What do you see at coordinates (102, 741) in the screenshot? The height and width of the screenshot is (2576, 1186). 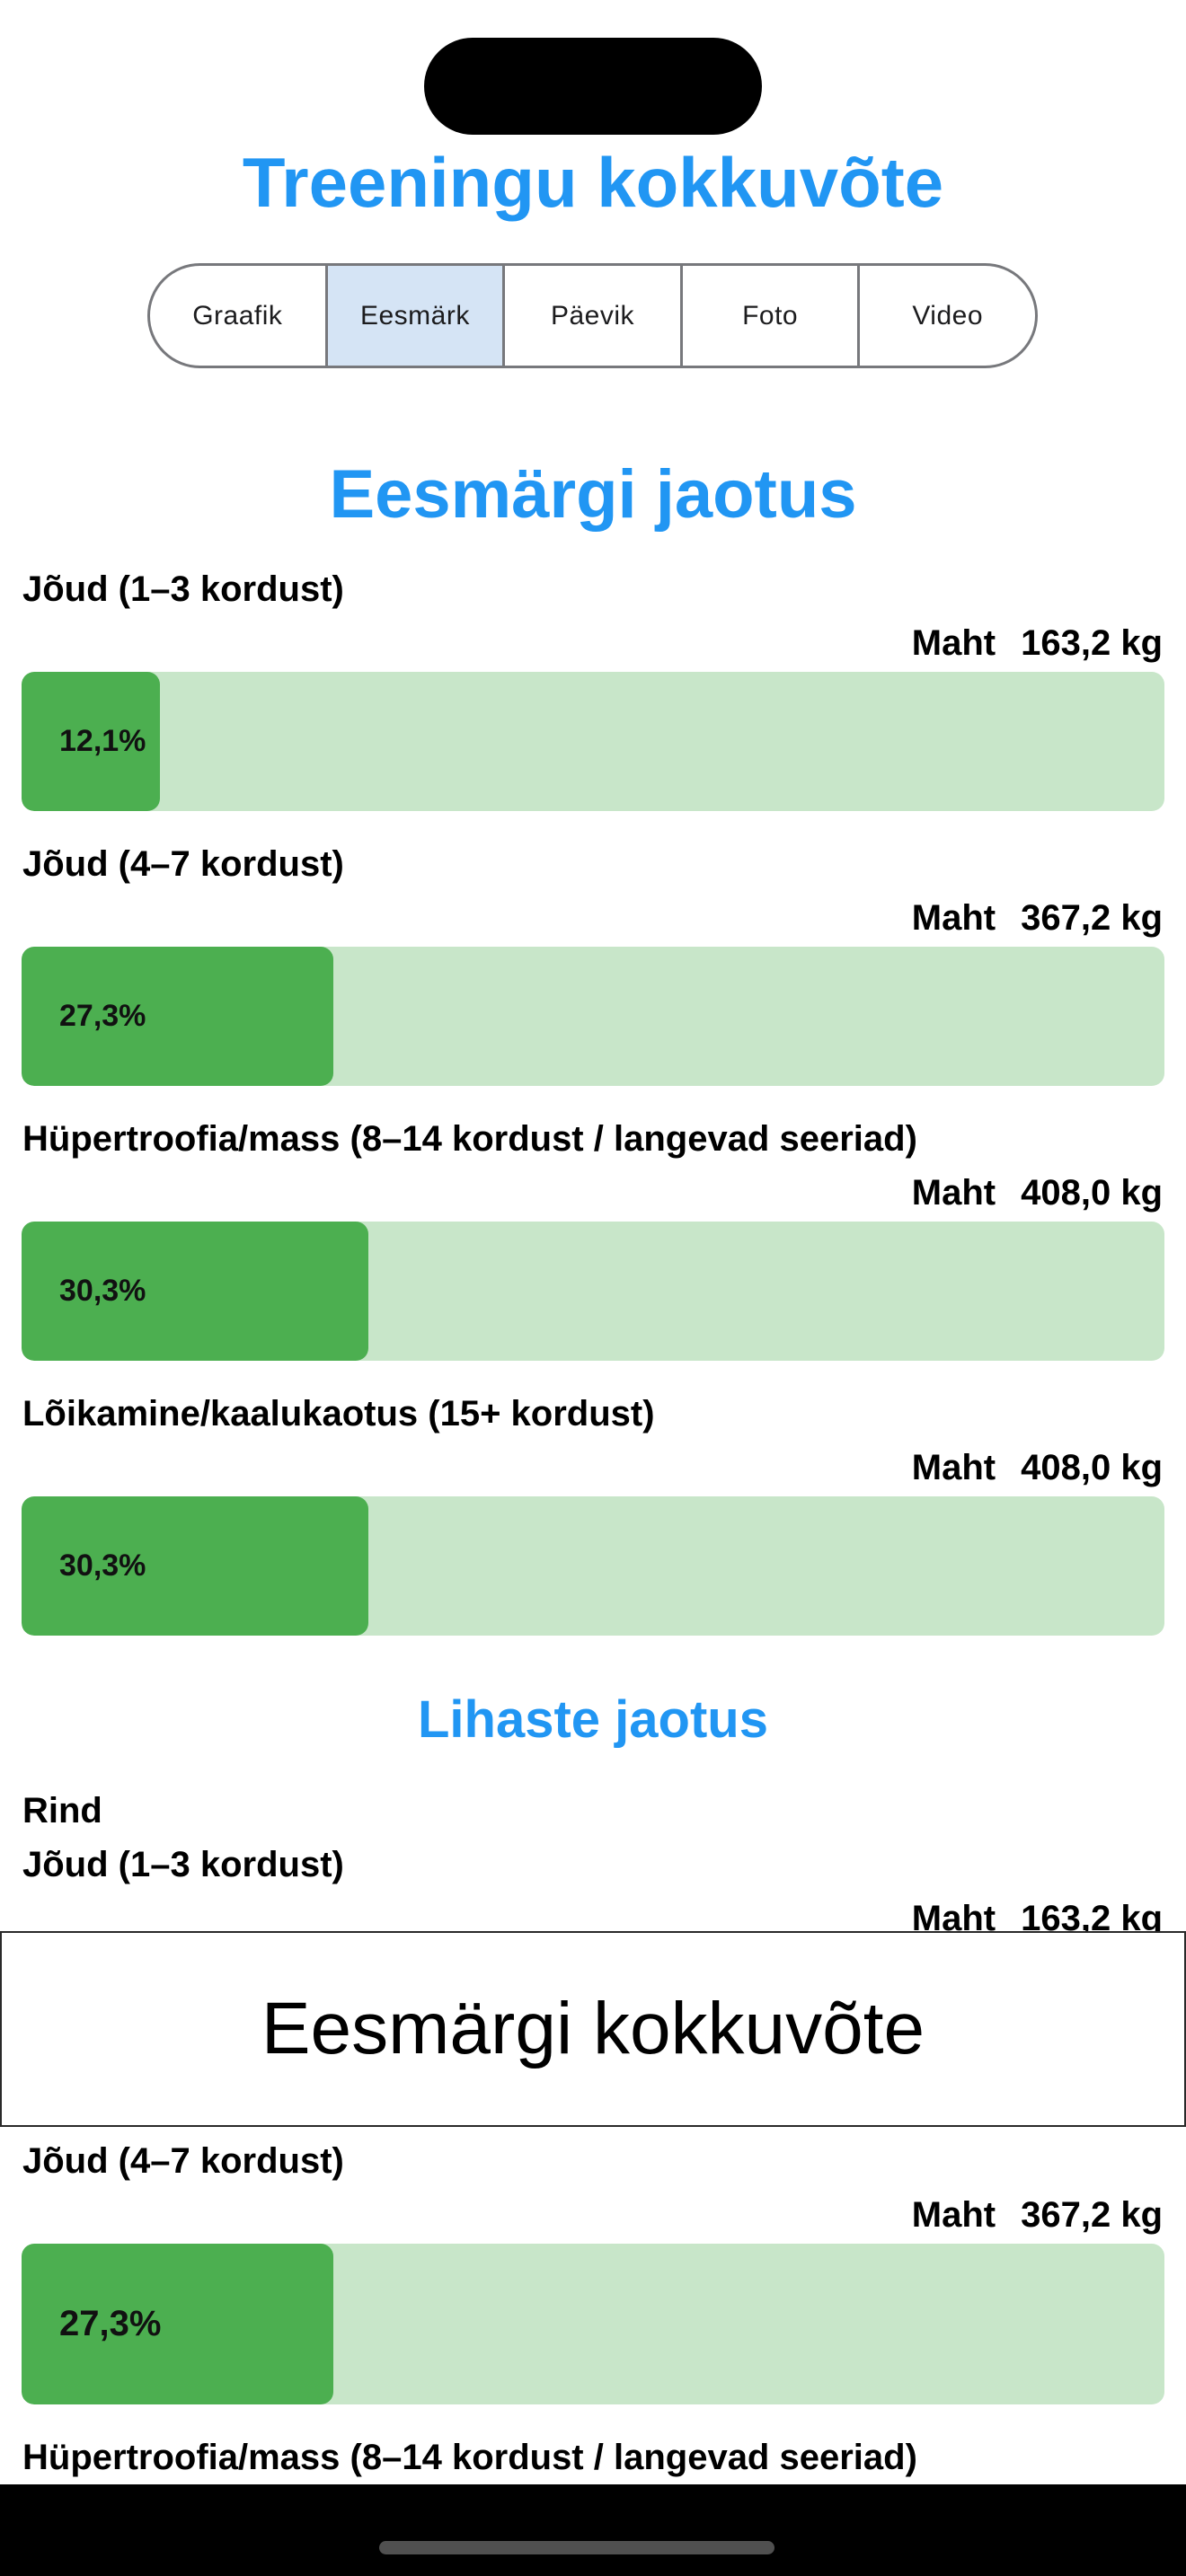 I see `goal-percent: 12,1%` at bounding box center [102, 741].